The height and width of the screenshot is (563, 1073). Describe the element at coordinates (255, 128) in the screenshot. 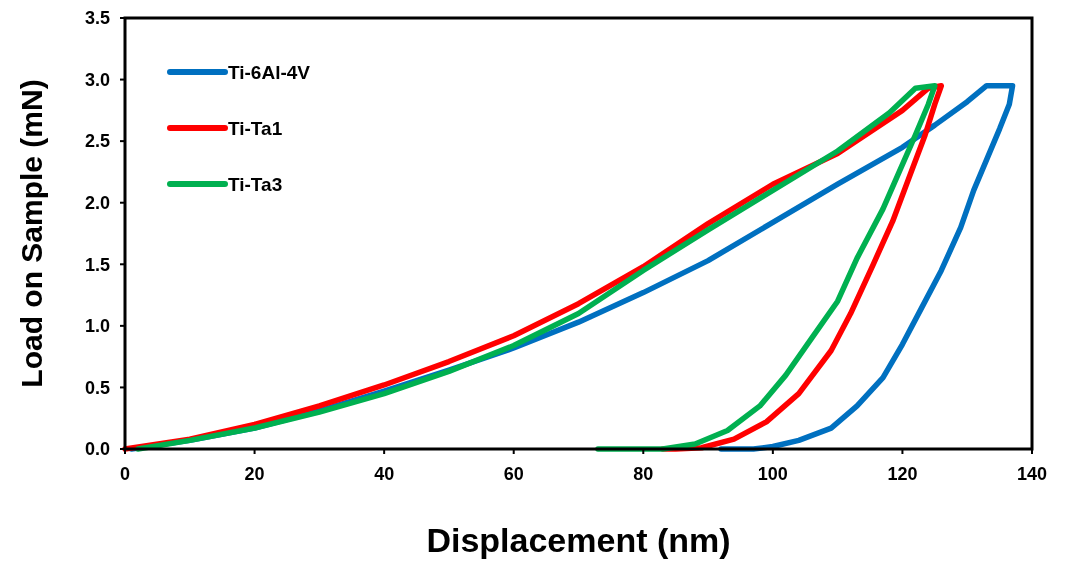

I see `legend-label: Ti-Ta1` at that location.